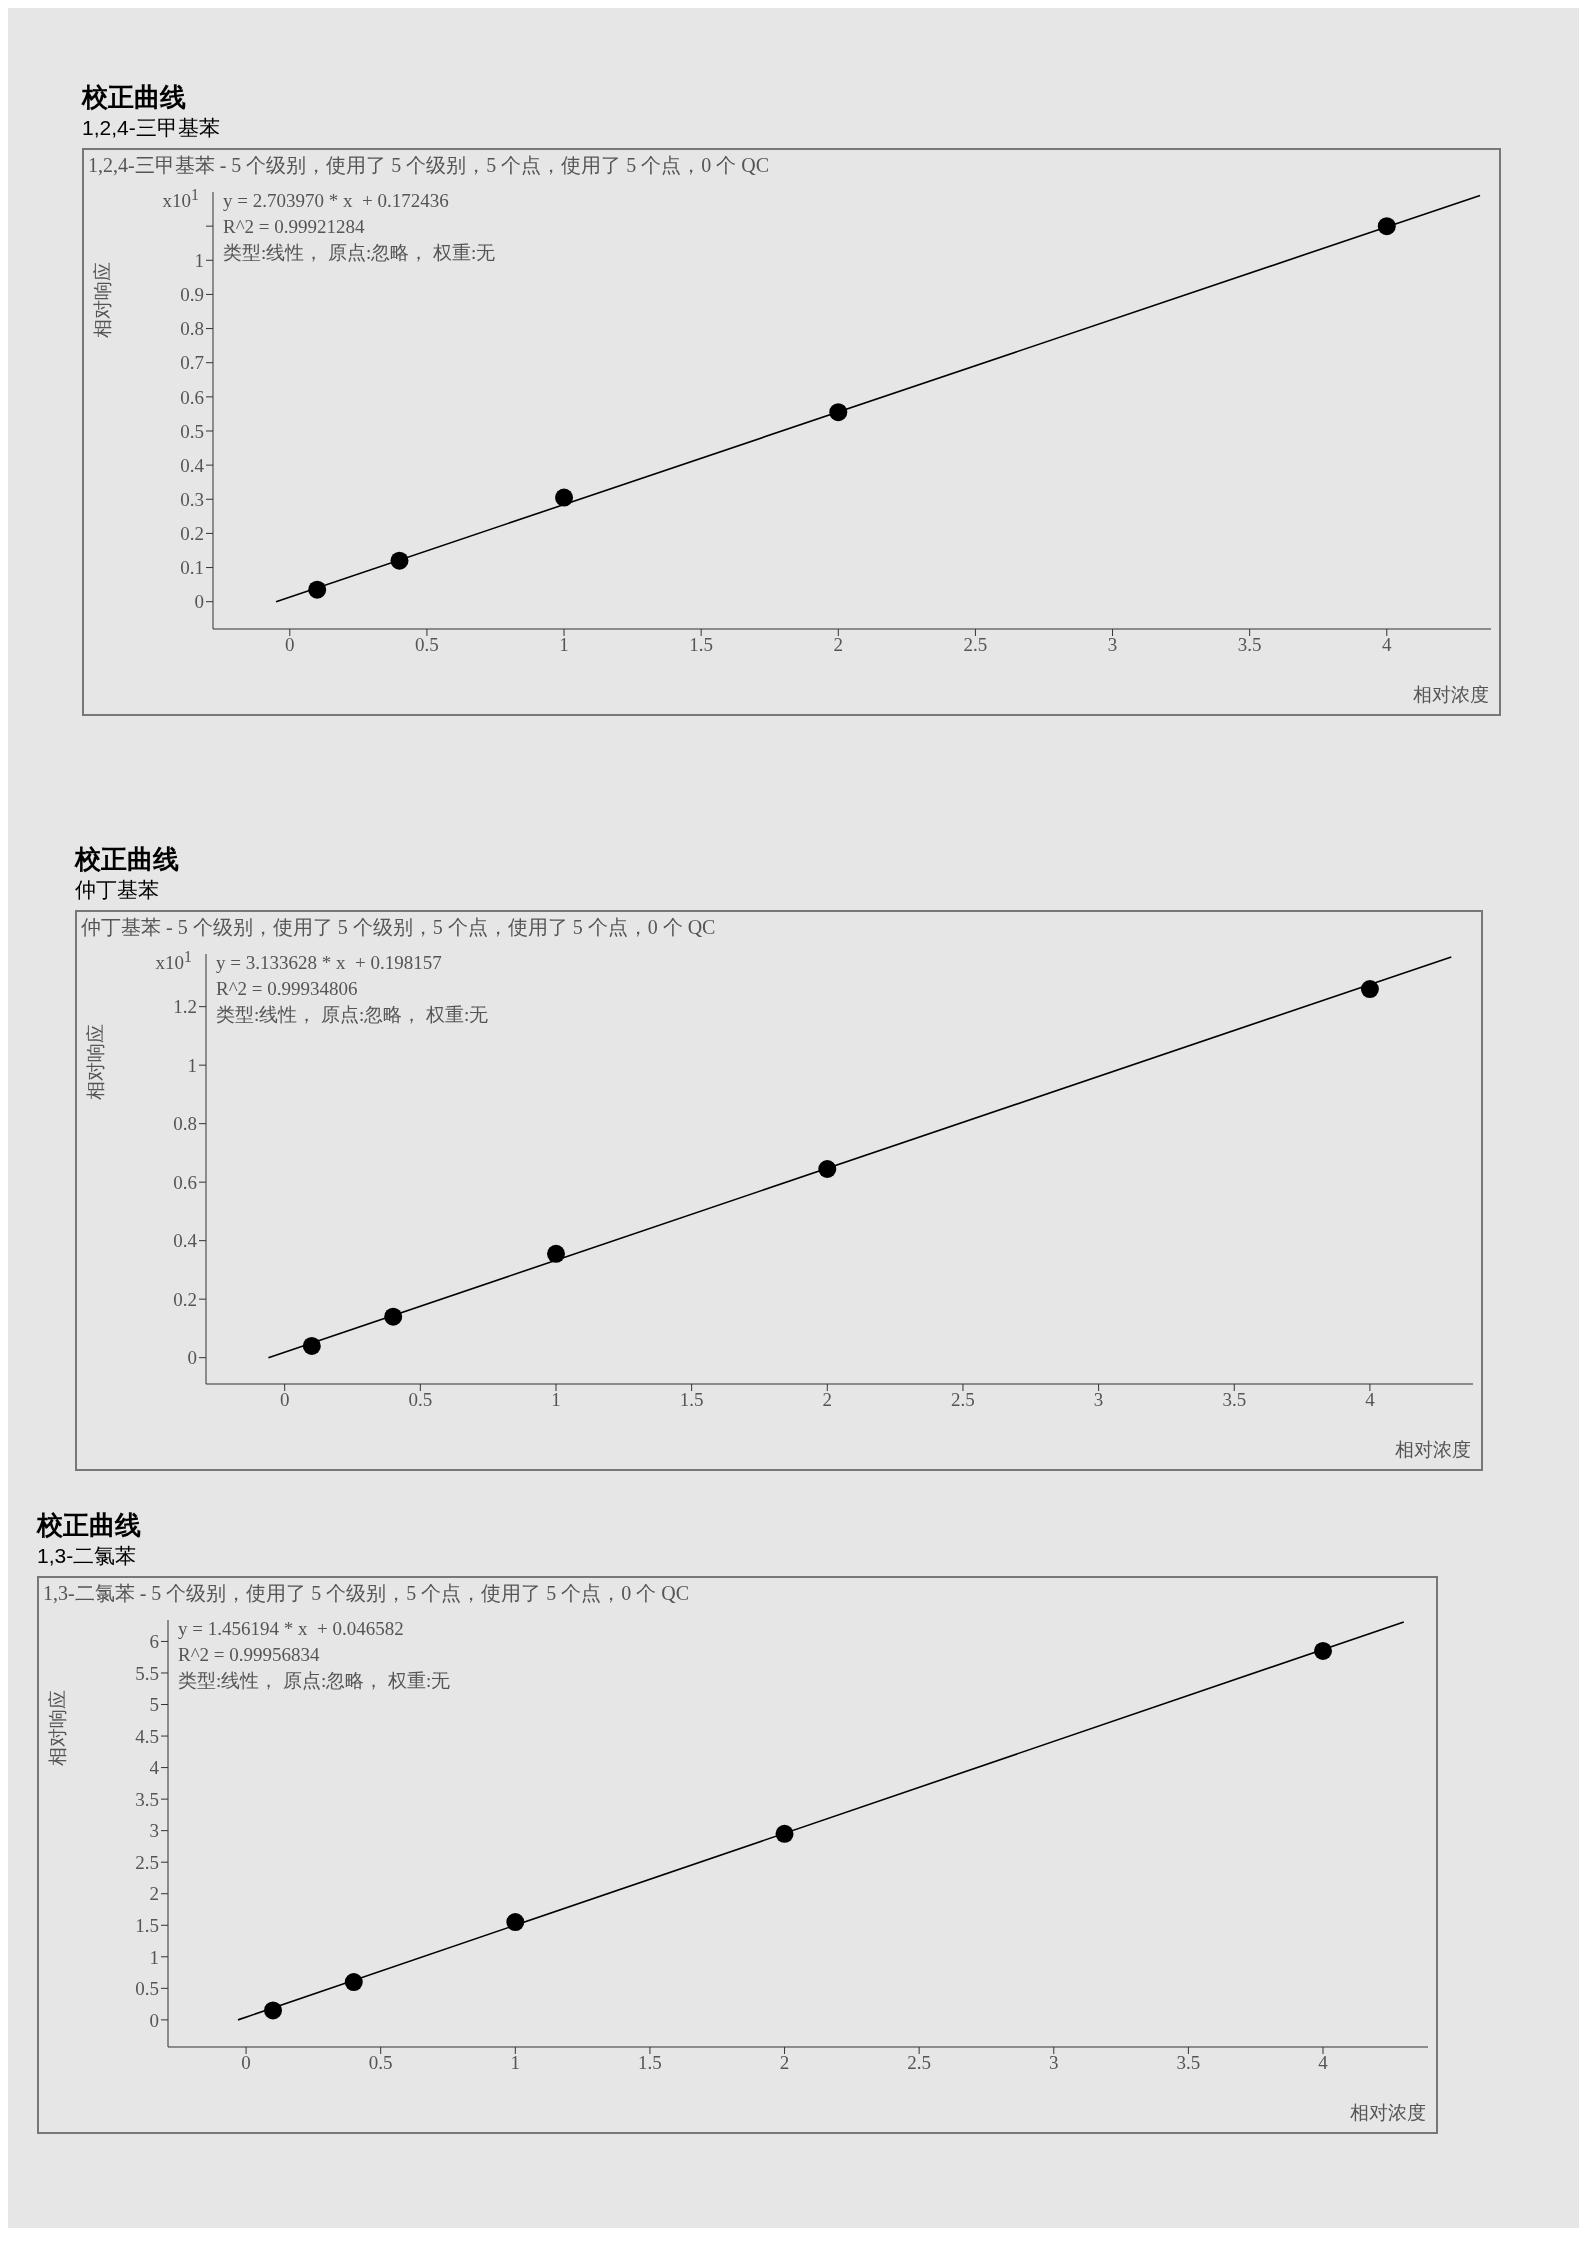 This screenshot has width=1587, height=2245. I want to click on y-tick-label: 1.5, so click(147, 1926).